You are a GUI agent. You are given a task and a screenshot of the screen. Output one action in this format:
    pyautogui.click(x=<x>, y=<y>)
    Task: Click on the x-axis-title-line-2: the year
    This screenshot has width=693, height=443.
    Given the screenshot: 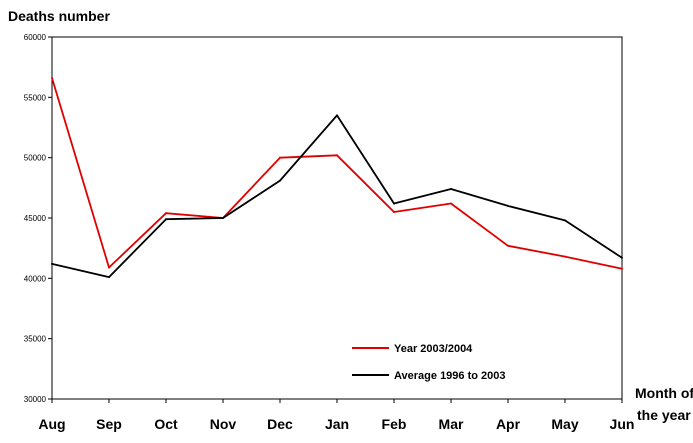 What is the action you would take?
    pyautogui.click(x=664, y=415)
    